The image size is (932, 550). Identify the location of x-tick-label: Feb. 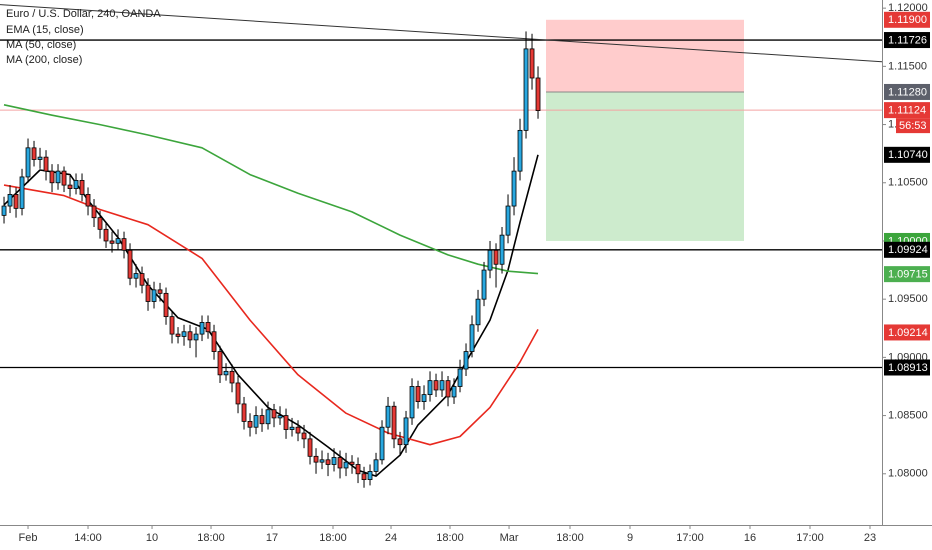
(28, 538).